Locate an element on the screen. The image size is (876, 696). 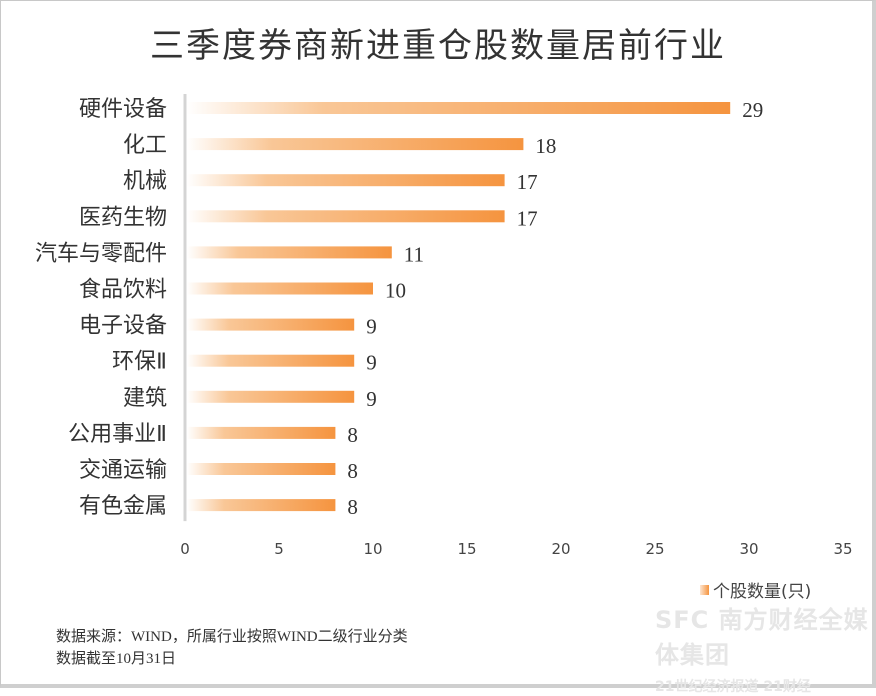
category-label: 有色金属 is located at coordinates (123, 505).